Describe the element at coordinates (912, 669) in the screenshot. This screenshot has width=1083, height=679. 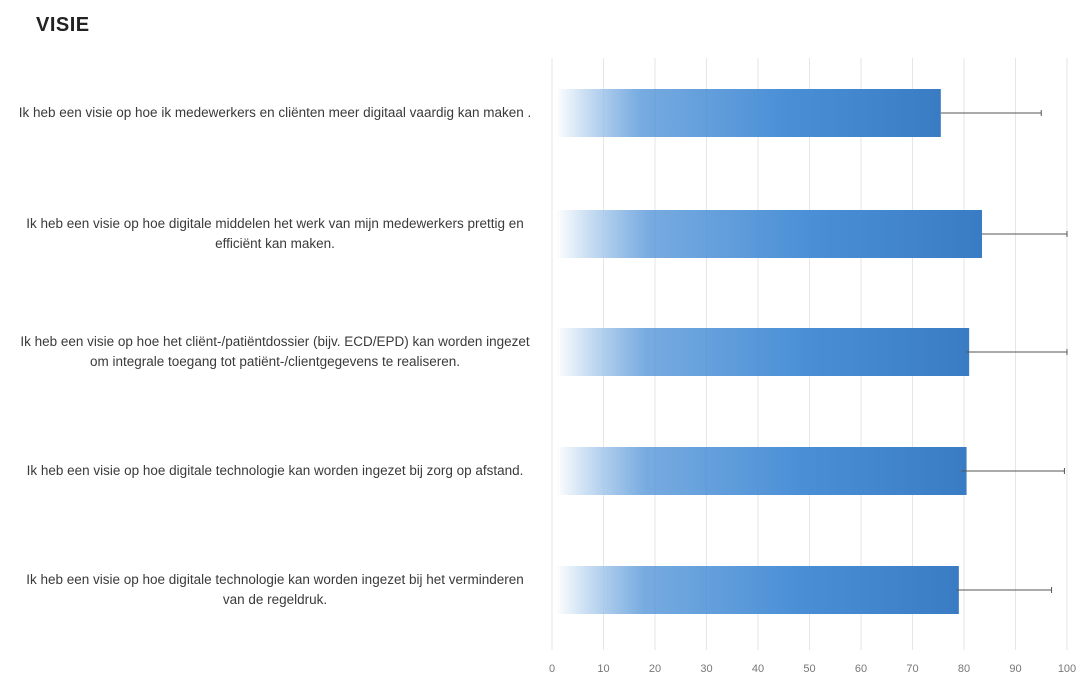
I see `x-tick-label: 70` at that location.